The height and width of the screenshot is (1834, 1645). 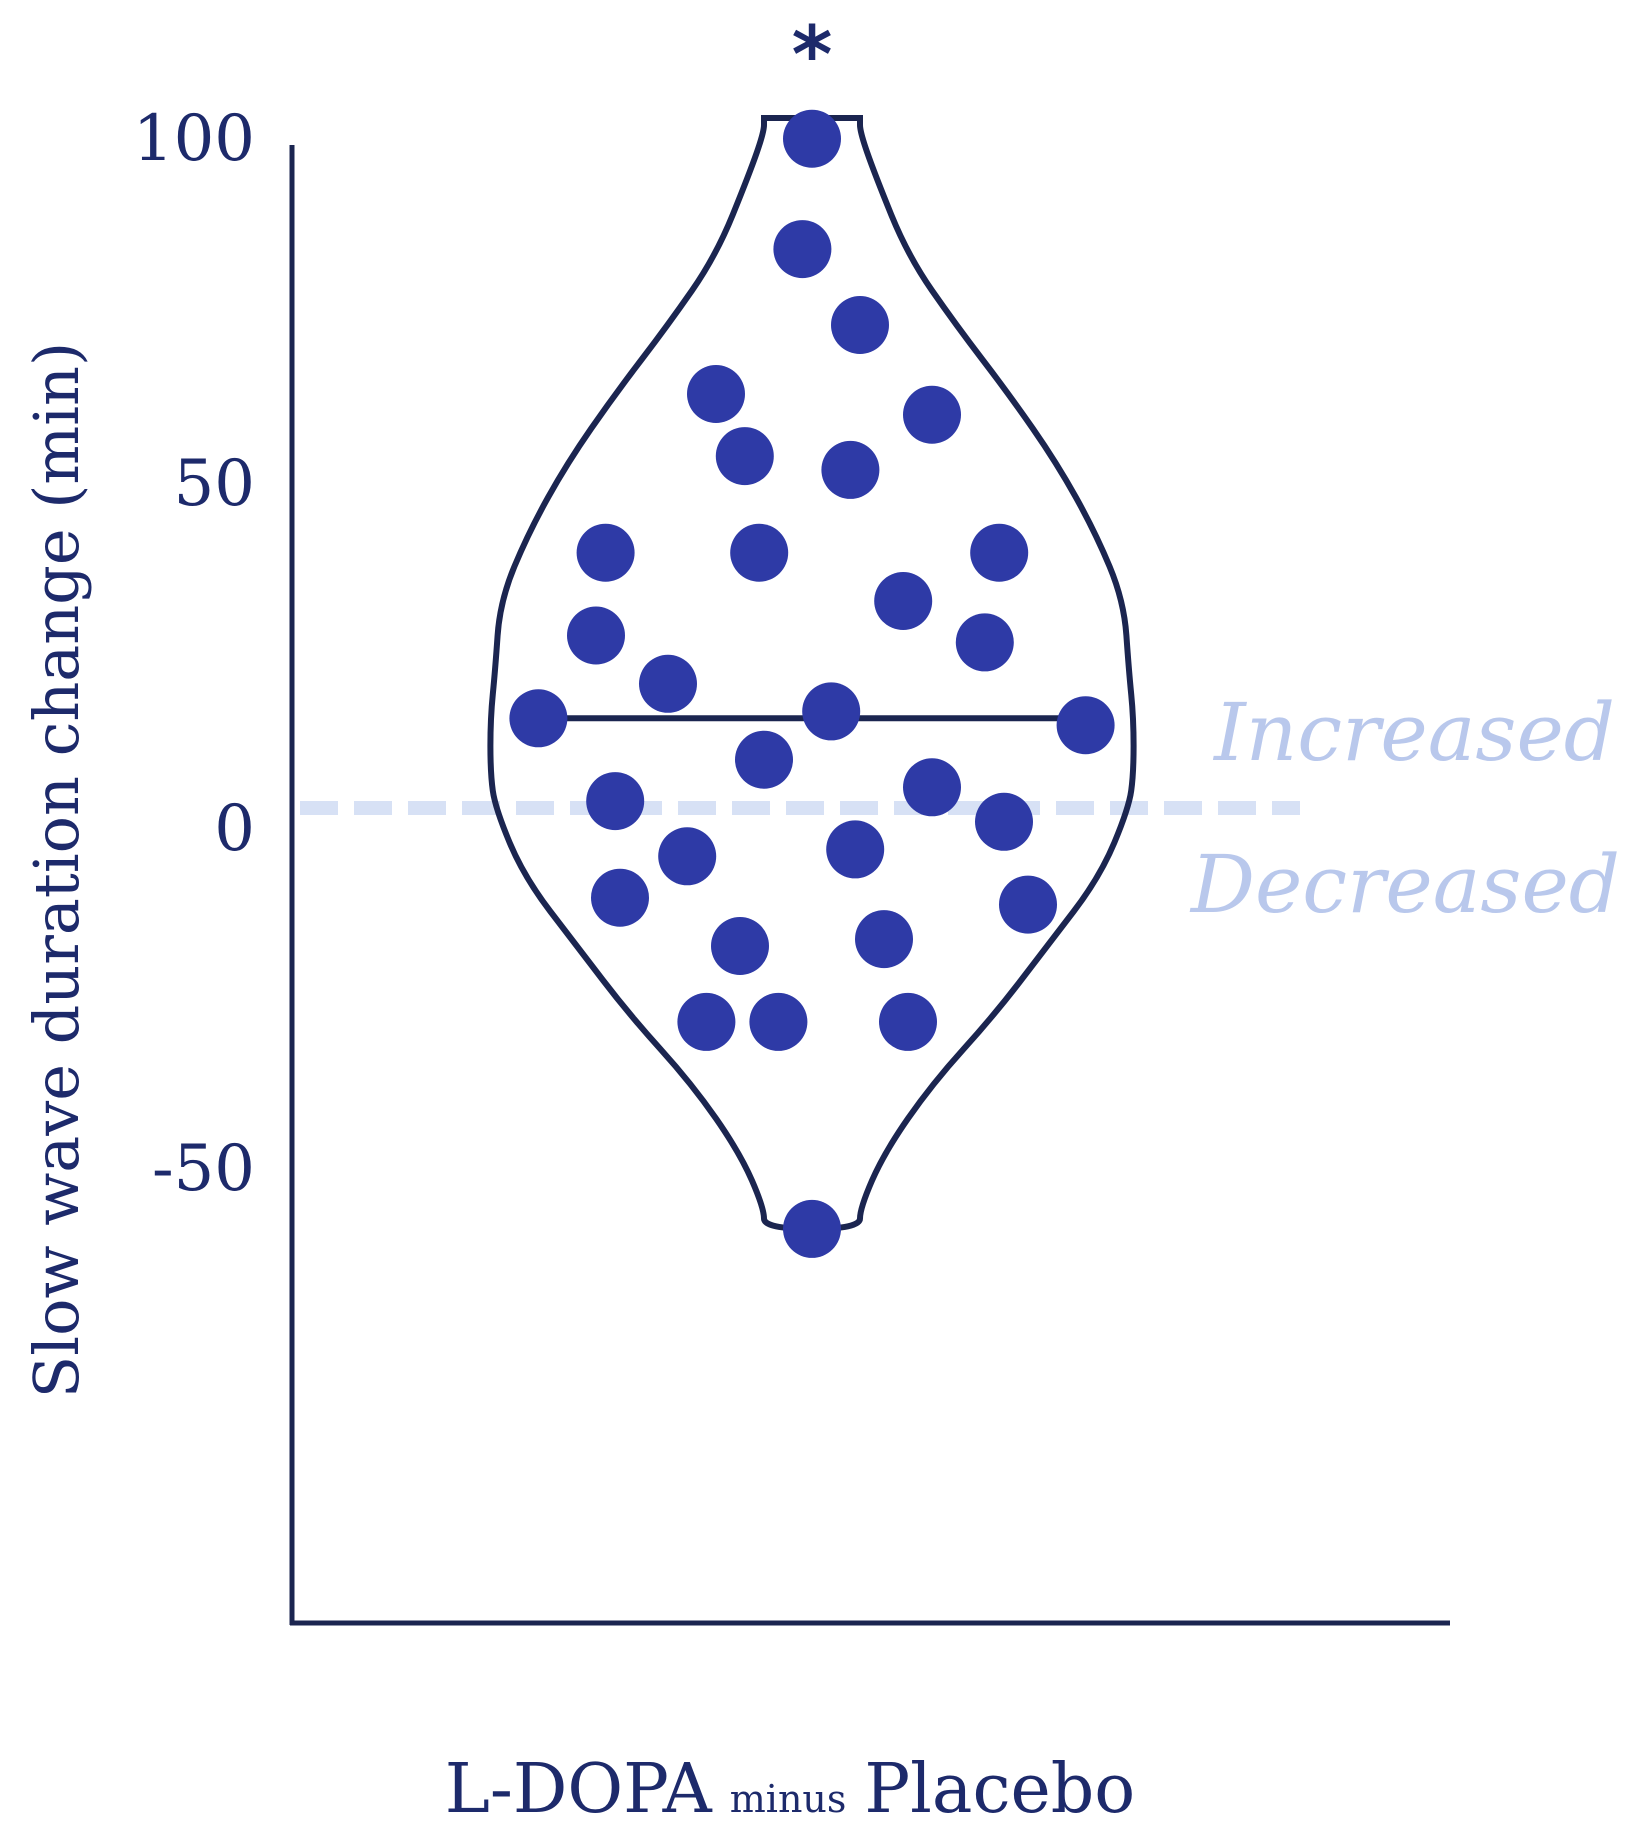 What do you see at coordinates (214, 484) in the screenshot?
I see `y-tick-label-50: 50` at bounding box center [214, 484].